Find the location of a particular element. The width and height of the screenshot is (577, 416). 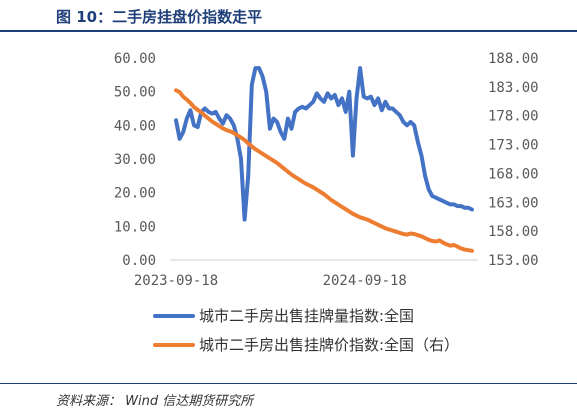

y-left-tick-label: 40.00 is located at coordinates (135, 126).